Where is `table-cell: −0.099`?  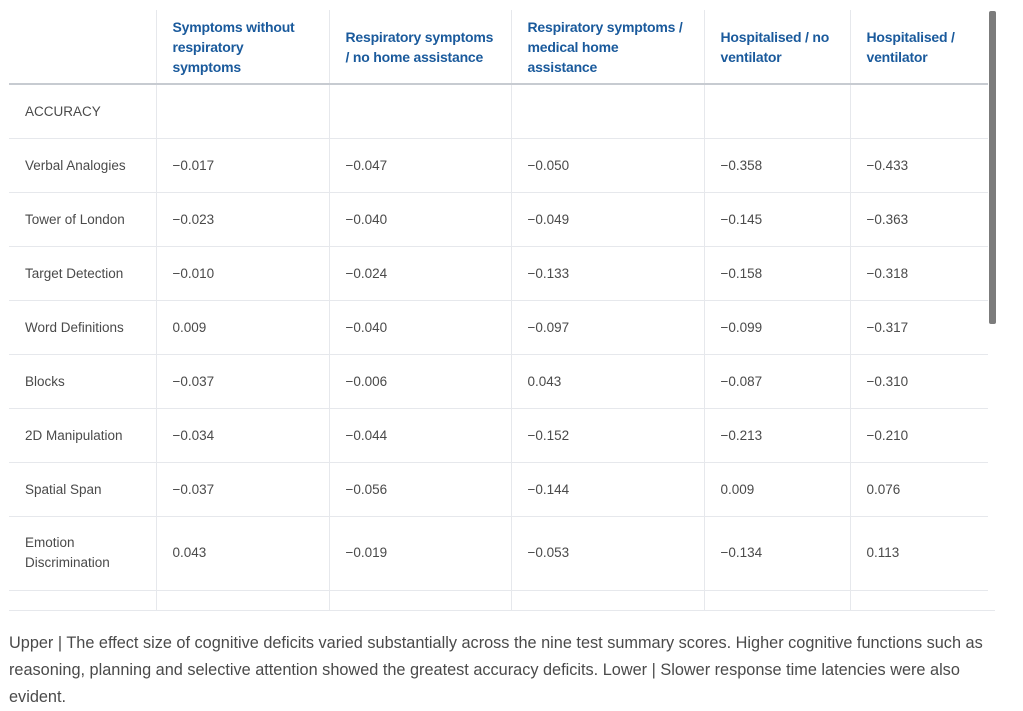 table-cell: −0.099 is located at coordinates (777, 327).